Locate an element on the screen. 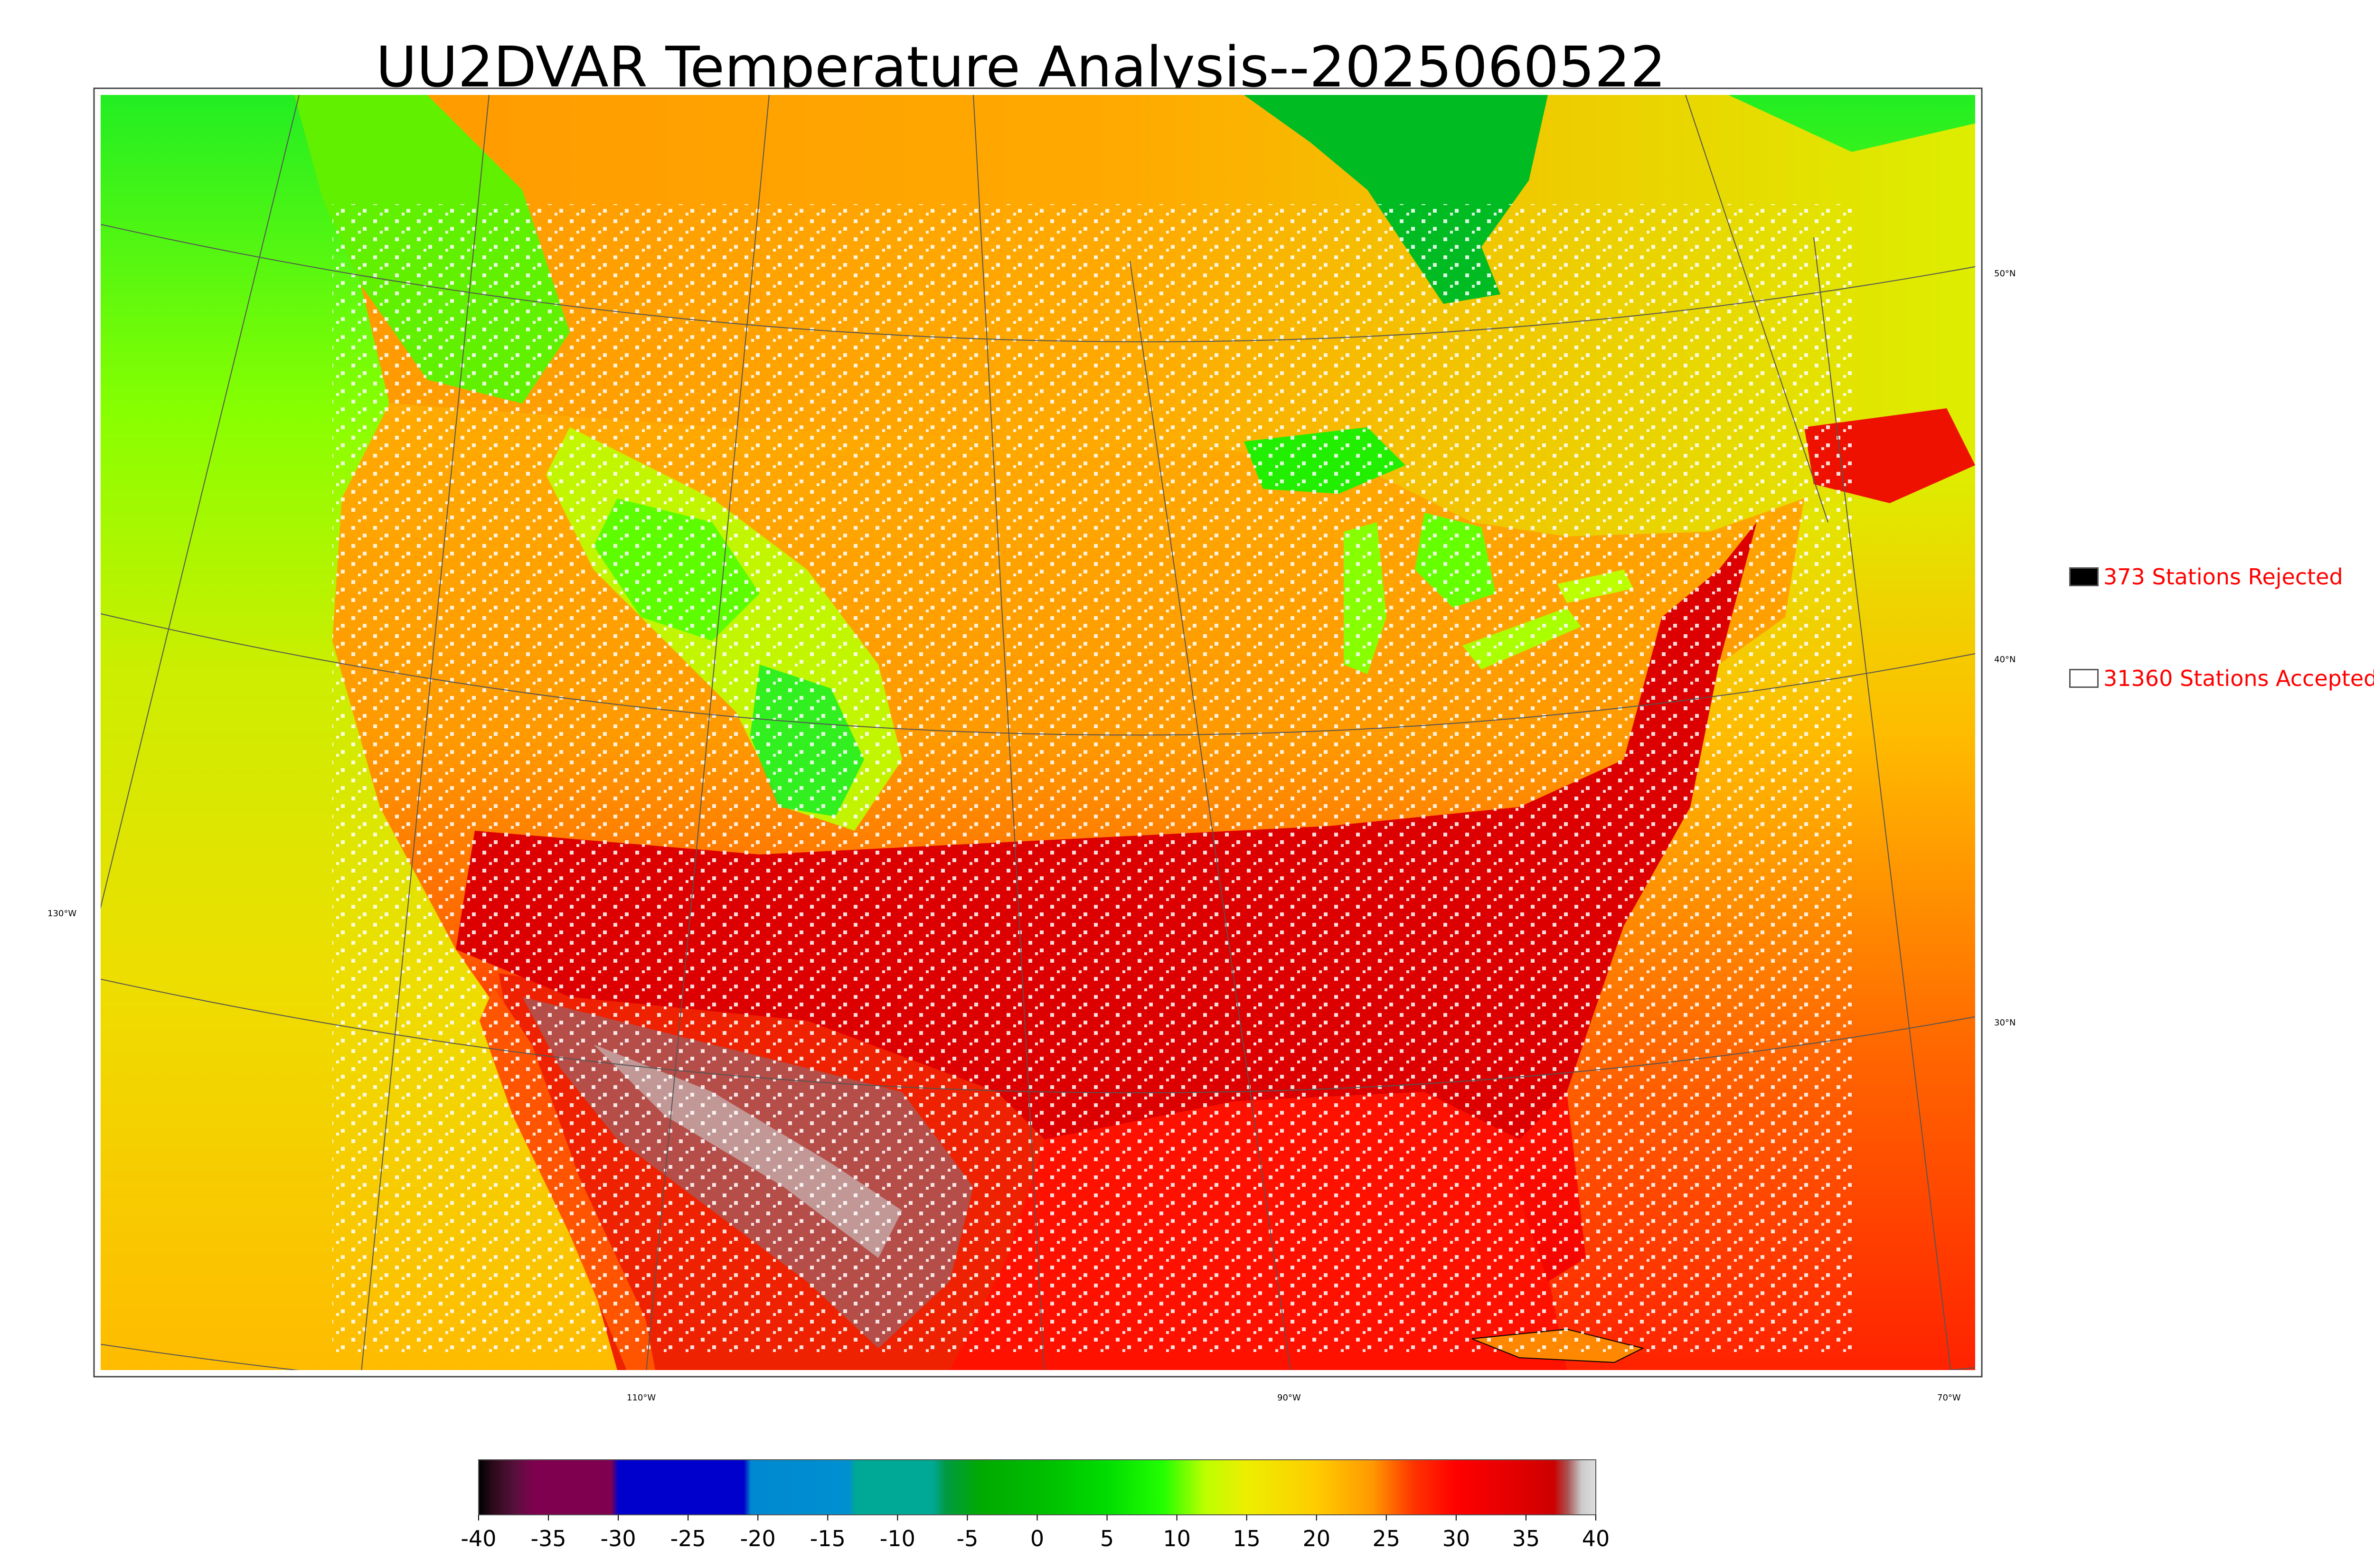 This screenshot has height=1568, width=2374. lon-label-110w: 110°W is located at coordinates (641, 1398).